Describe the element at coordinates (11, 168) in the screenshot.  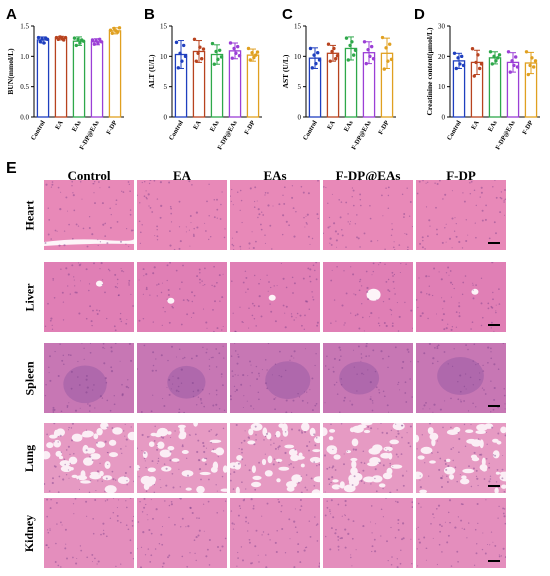
I see `panel-label-e: E` at that location.